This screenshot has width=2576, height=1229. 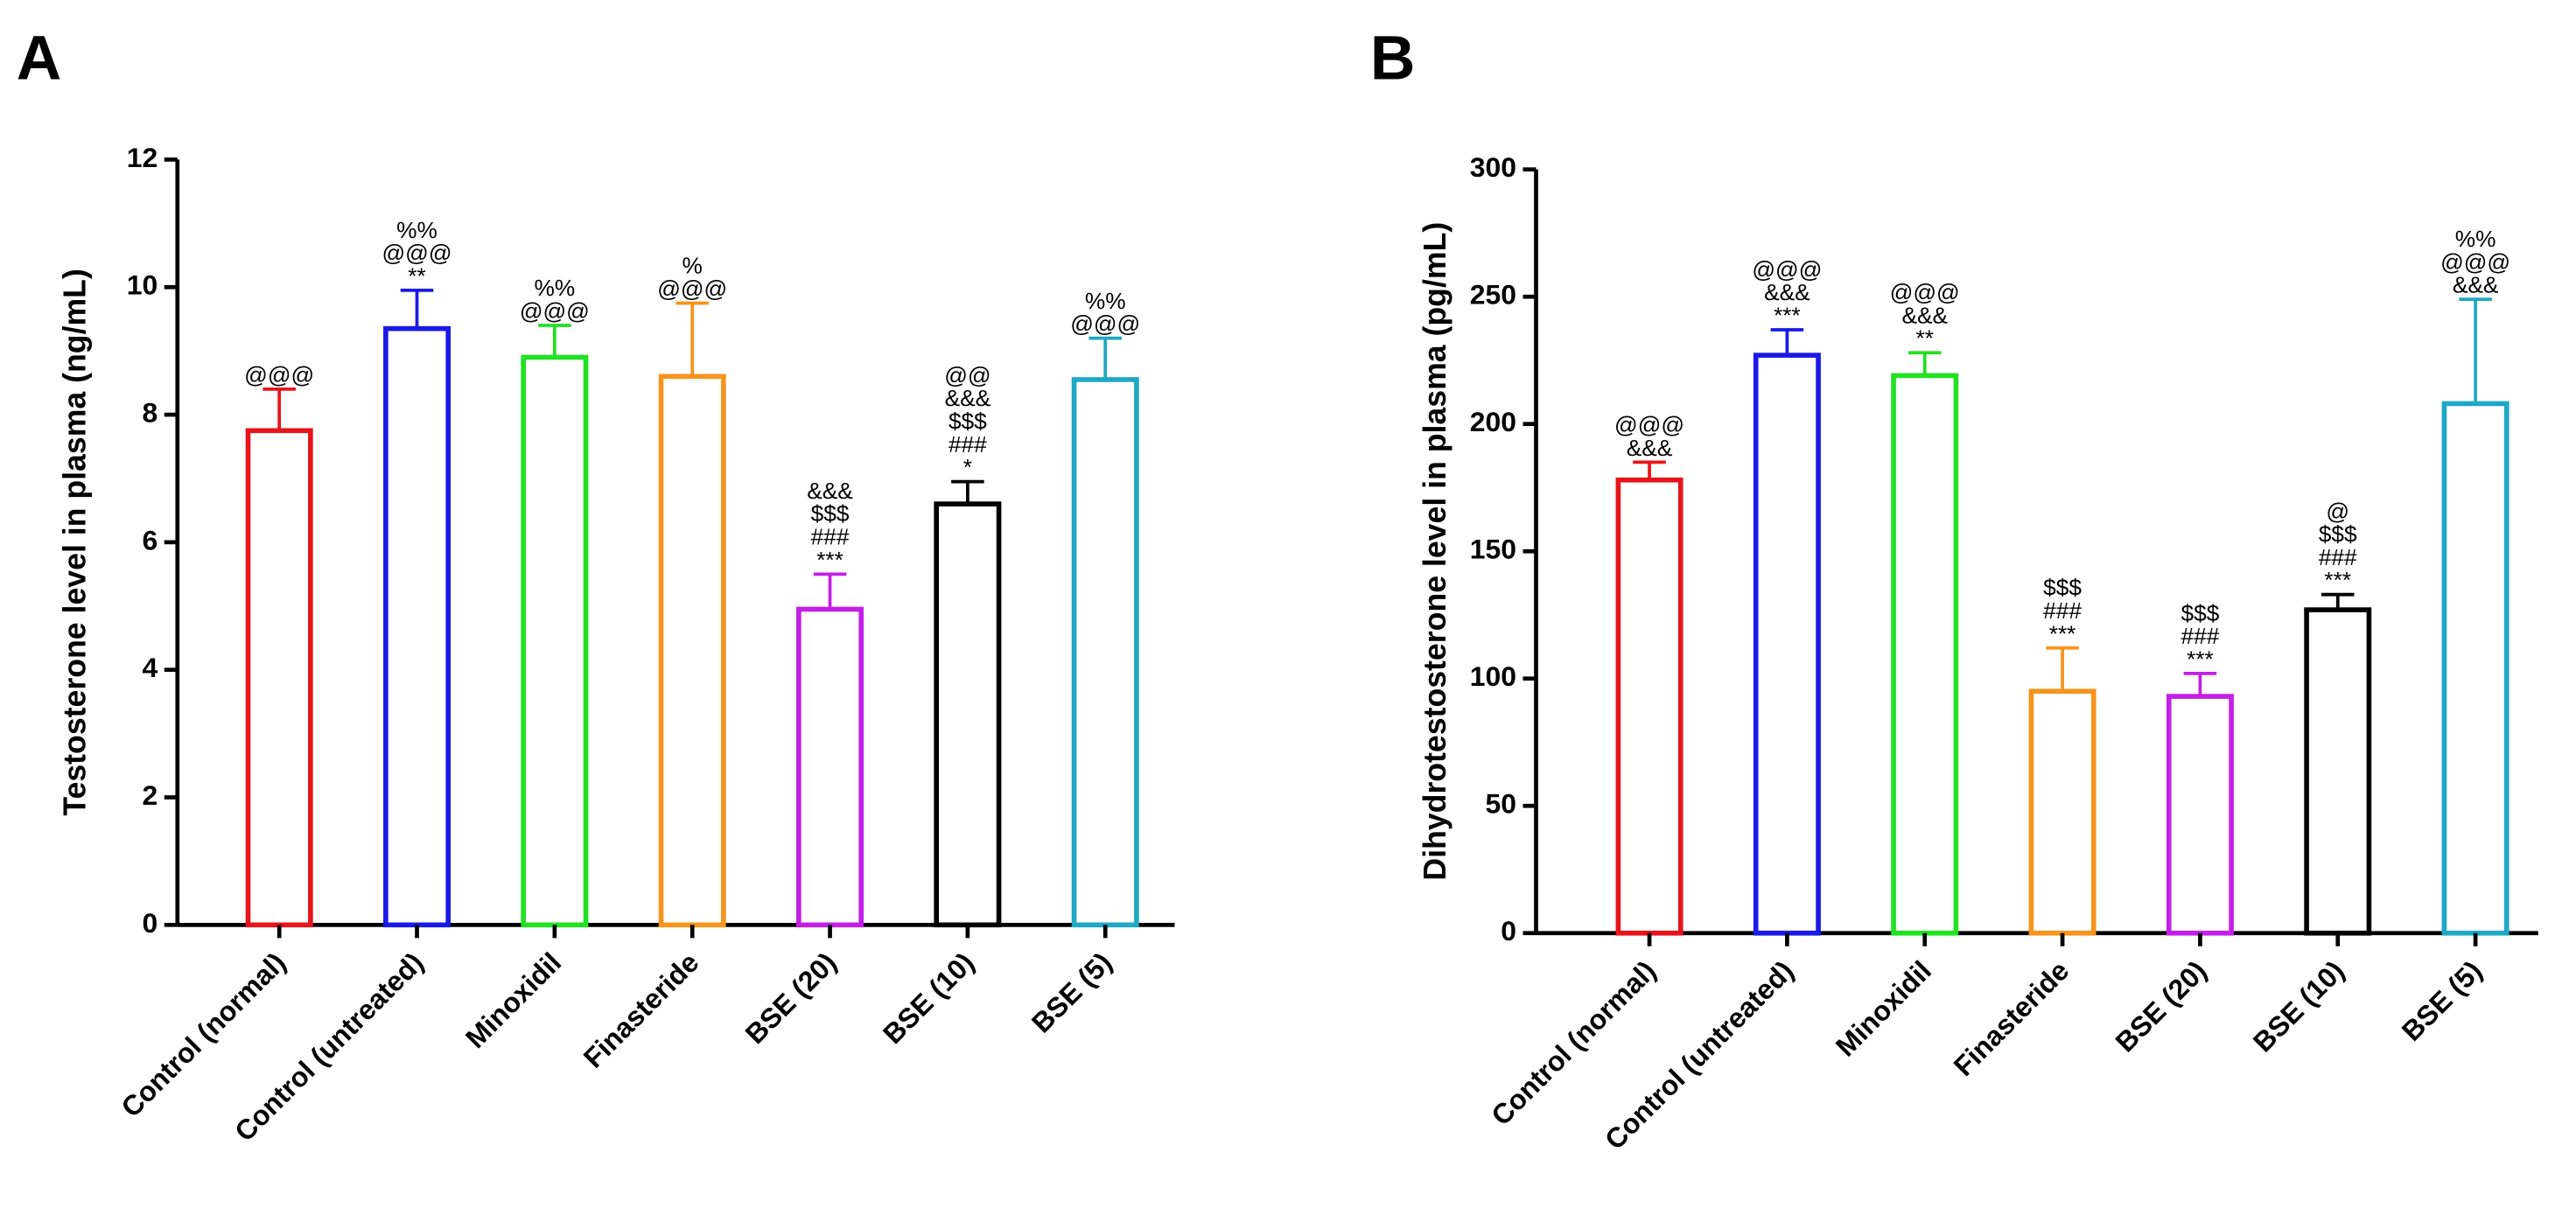 I want to click on y-tick-label: 100, so click(x=1493, y=676).